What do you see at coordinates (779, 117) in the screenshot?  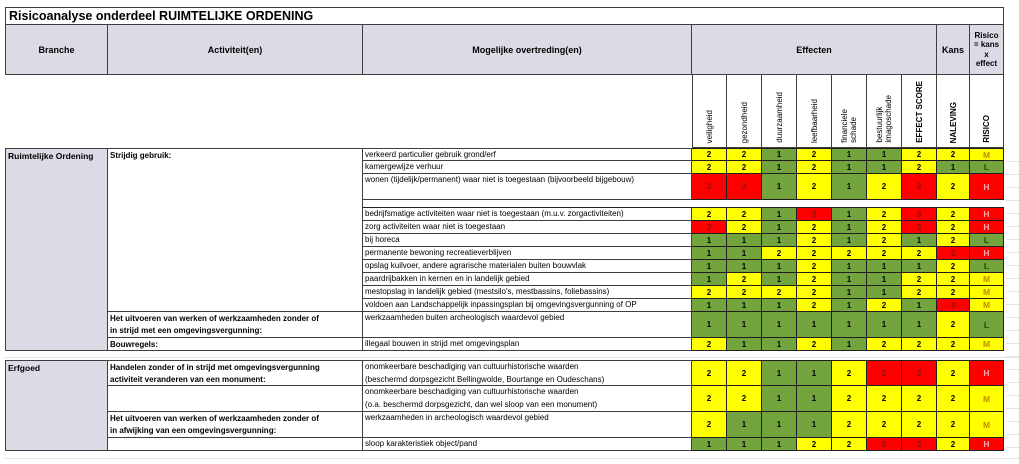 I see `effect-col-header-label: duurzaamheid` at bounding box center [779, 117].